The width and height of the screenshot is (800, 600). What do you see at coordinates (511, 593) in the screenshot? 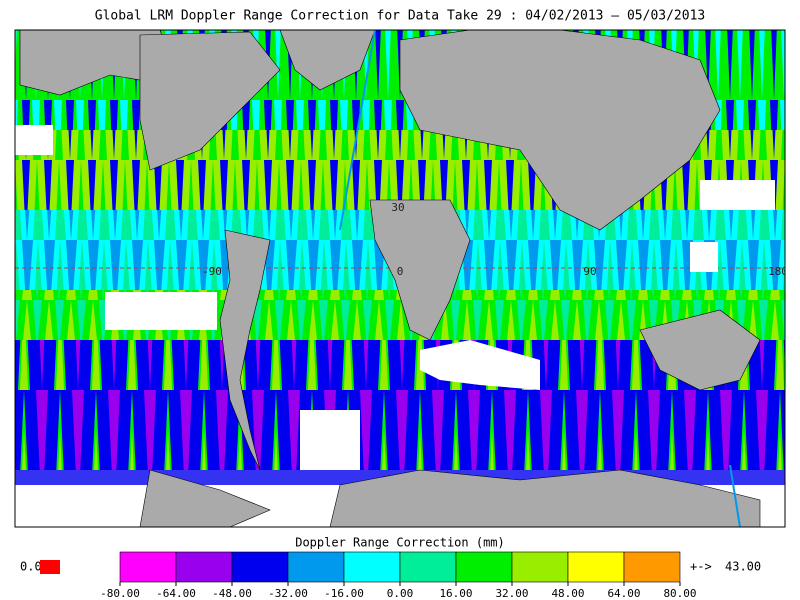
I see `colorbar-tick-label: 32.00` at bounding box center [511, 593].